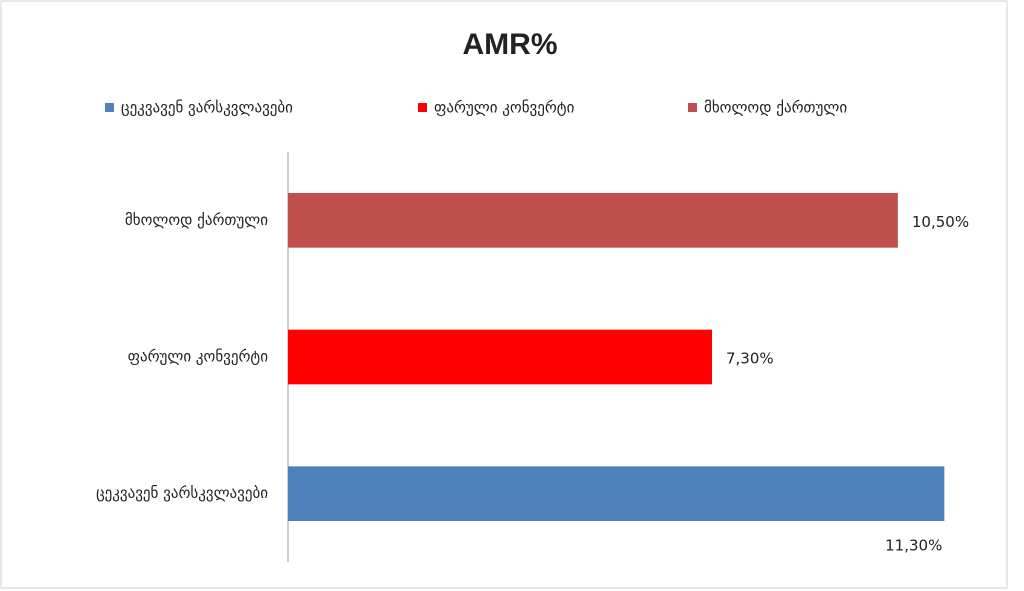 The image size is (1024, 591). I want to click on y-tick-label: მხოლოდ ქართული, so click(196, 220).